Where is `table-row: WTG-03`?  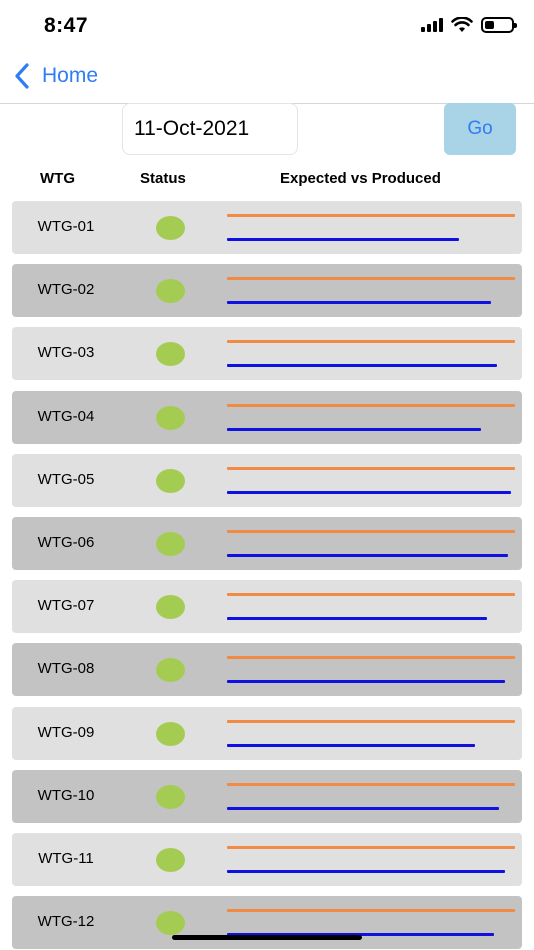 table-row: WTG-03 is located at coordinates (267, 354).